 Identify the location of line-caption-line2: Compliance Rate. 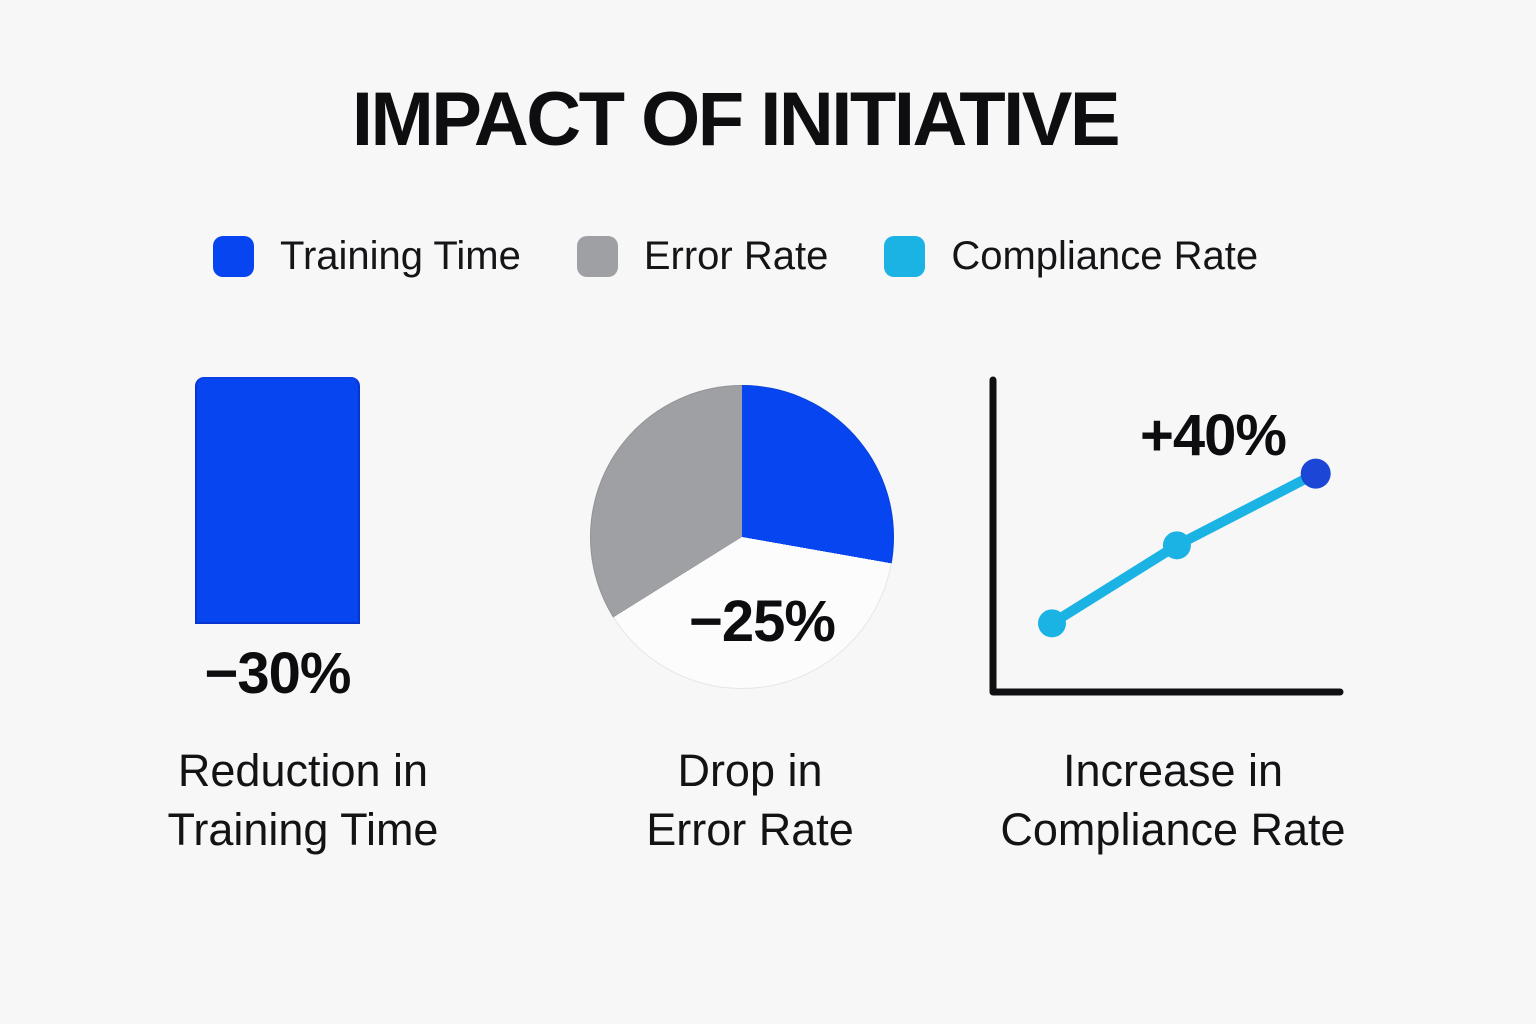
(1173, 829).